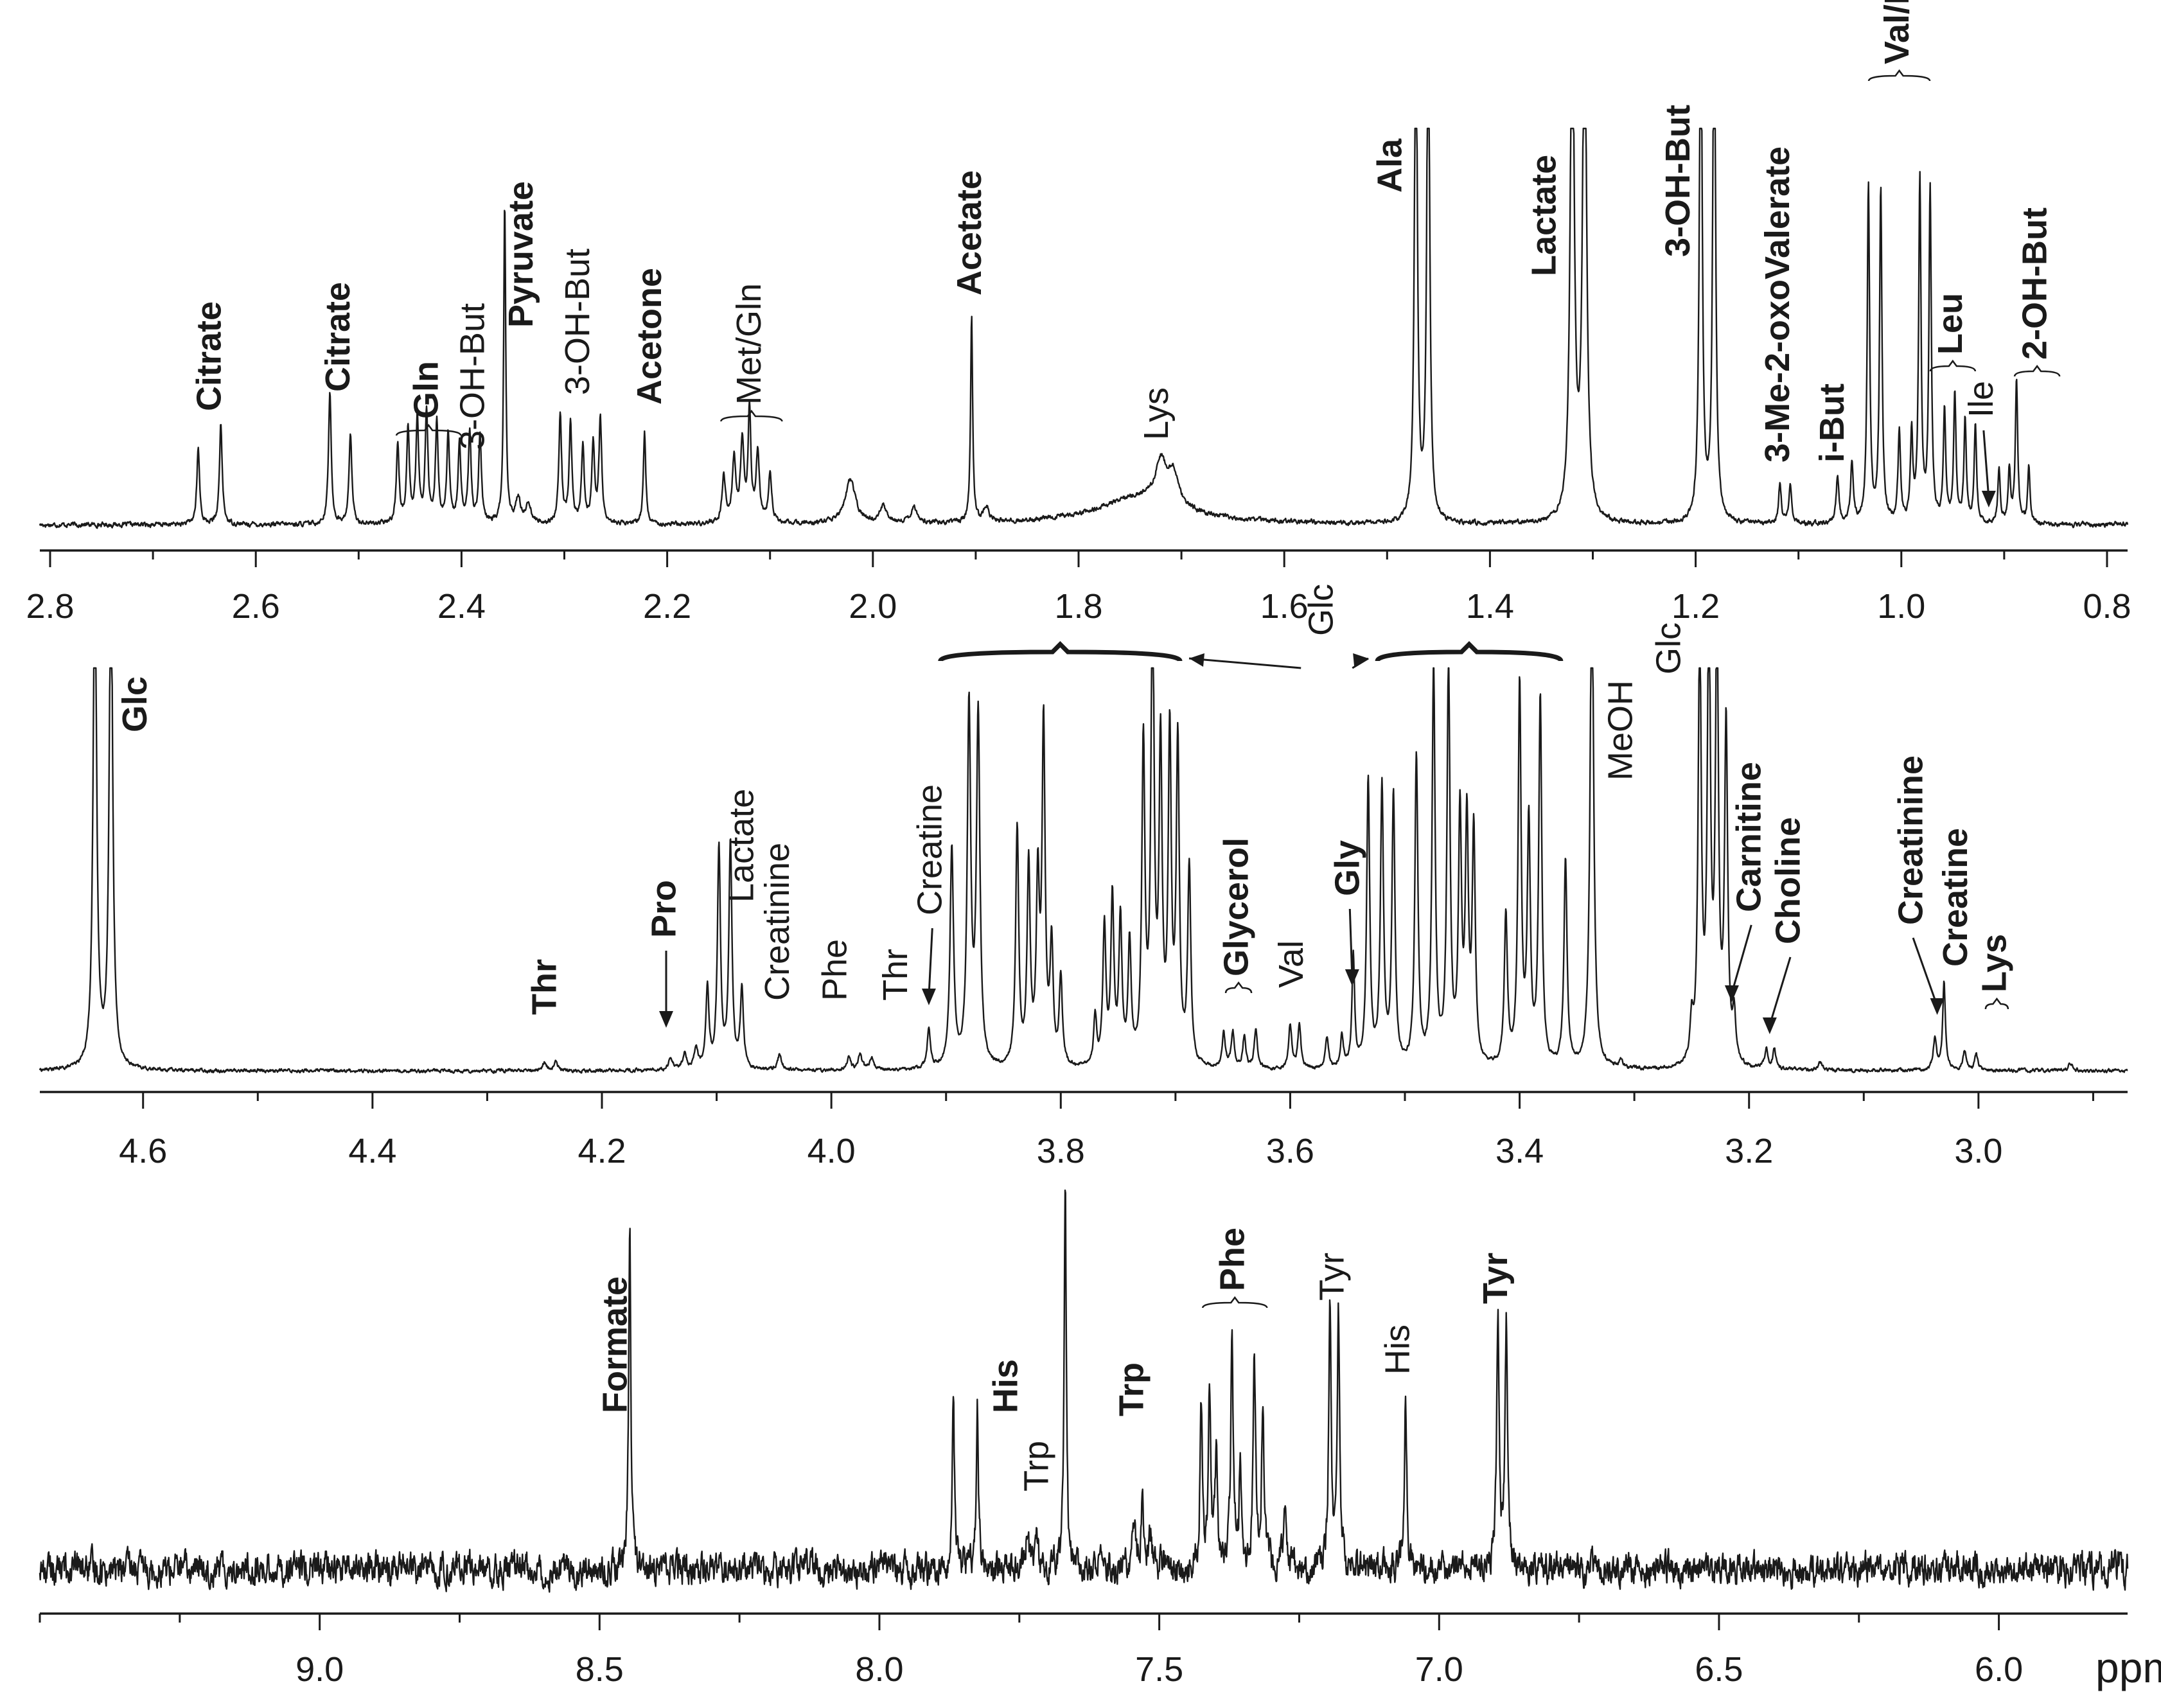 The image size is (2161, 1708). I want to click on peak-label: 3-Me-2-oxoValerate, so click(1777, 304).